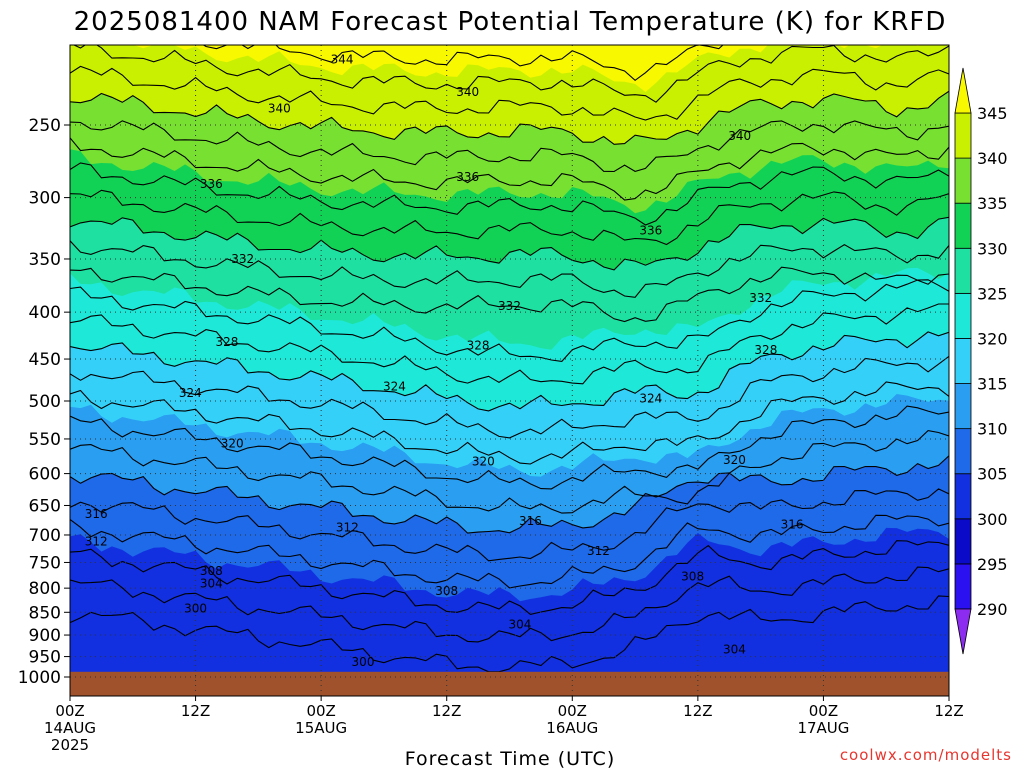 This screenshot has width=1024, height=768. I want to click on x-tick-label-48-1: 16AUG, so click(572, 728).